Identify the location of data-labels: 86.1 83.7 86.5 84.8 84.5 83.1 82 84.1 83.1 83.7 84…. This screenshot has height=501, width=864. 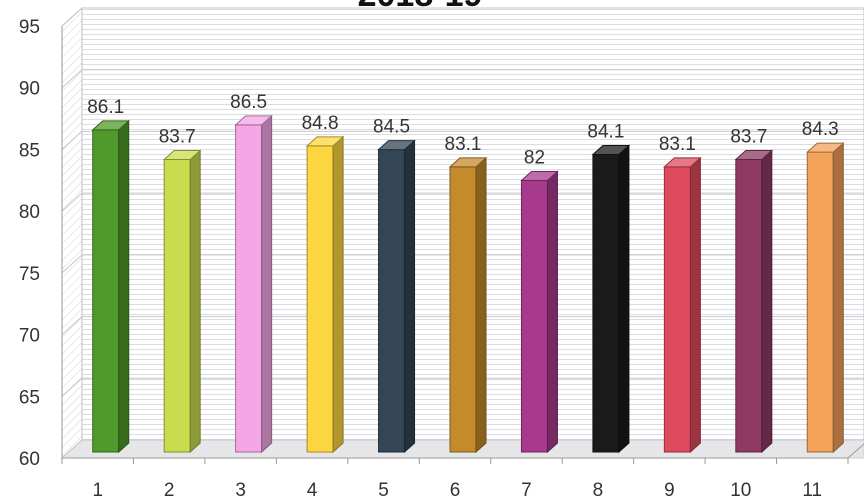
(463, 130).